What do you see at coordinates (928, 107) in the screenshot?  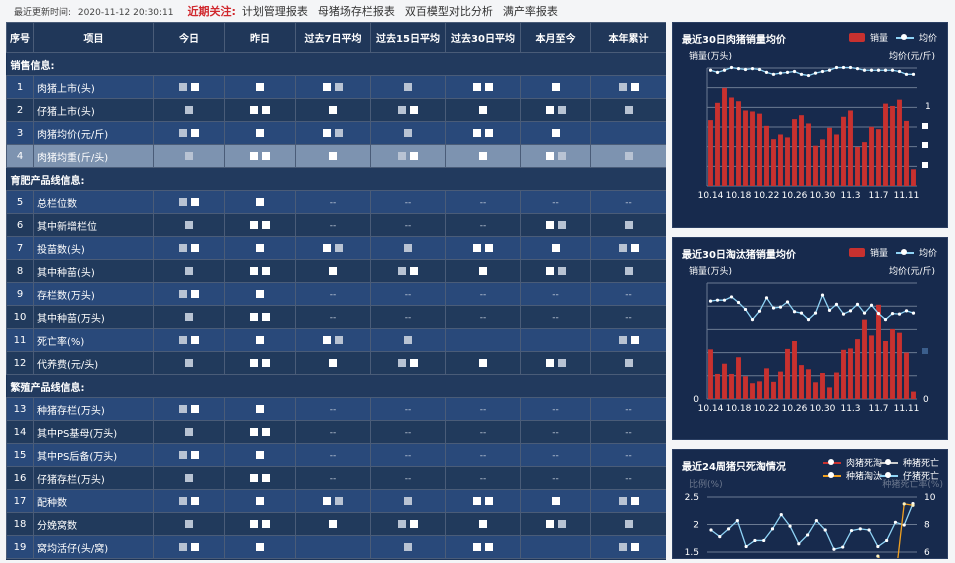 I see `y2-tick-label: 1` at bounding box center [928, 107].